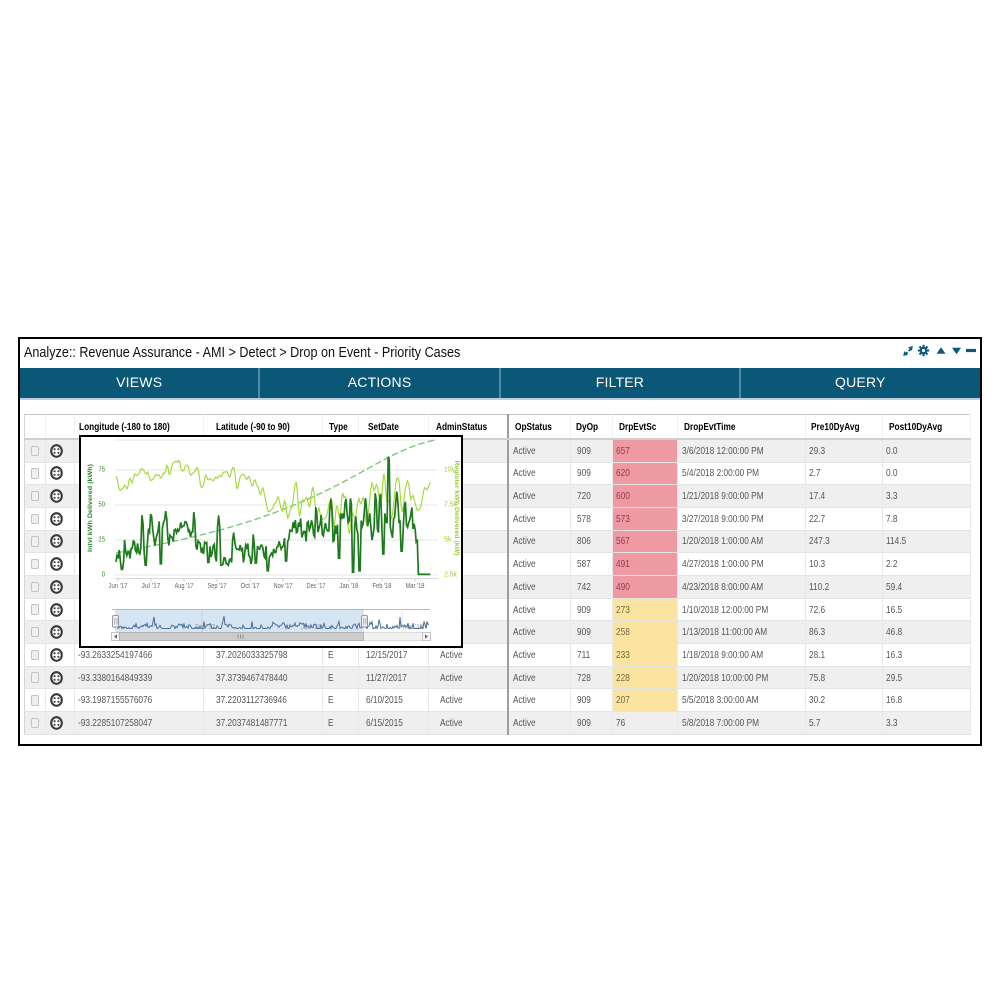  What do you see at coordinates (250, 586) in the screenshot?
I see `svg-text: Oct '17` at bounding box center [250, 586].